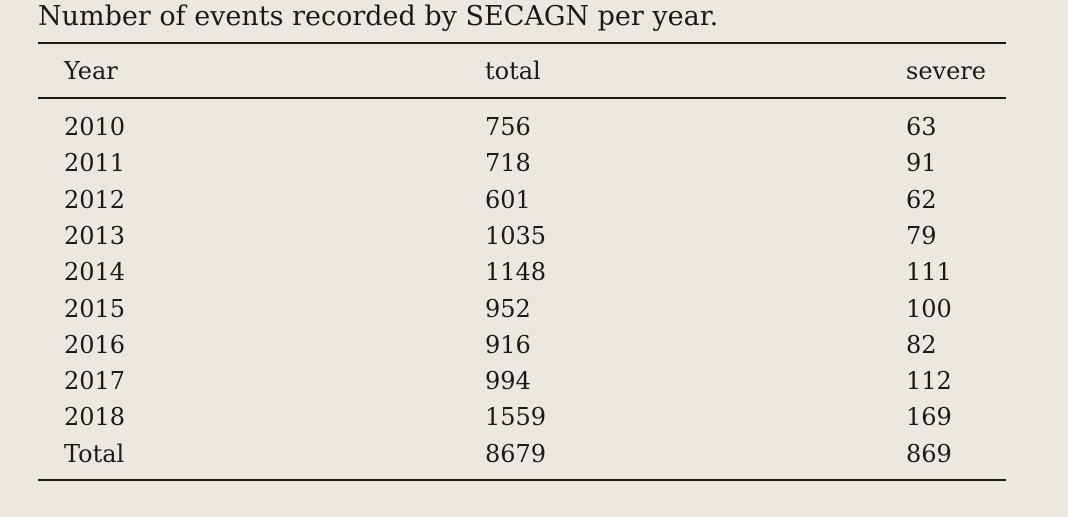  Describe the element at coordinates (95, 127) in the screenshot. I see `cell-year: 2010` at that location.